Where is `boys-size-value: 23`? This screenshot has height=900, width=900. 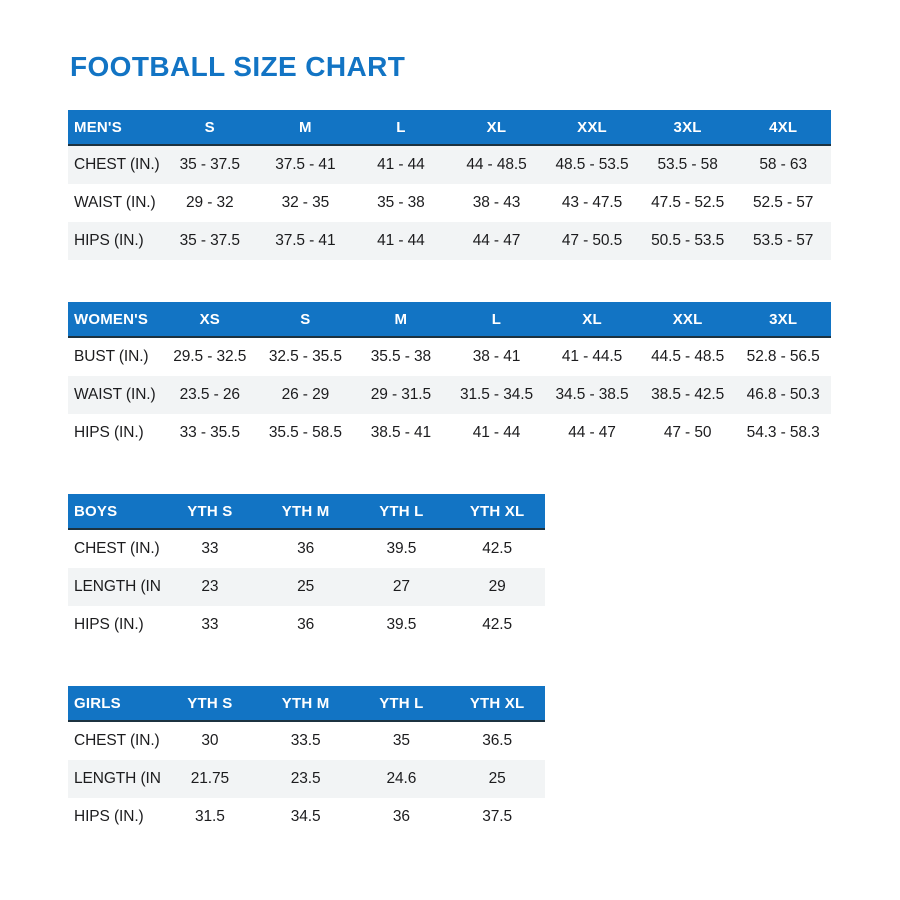
boys-size-value: 23 is located at coordinates (210, 587).